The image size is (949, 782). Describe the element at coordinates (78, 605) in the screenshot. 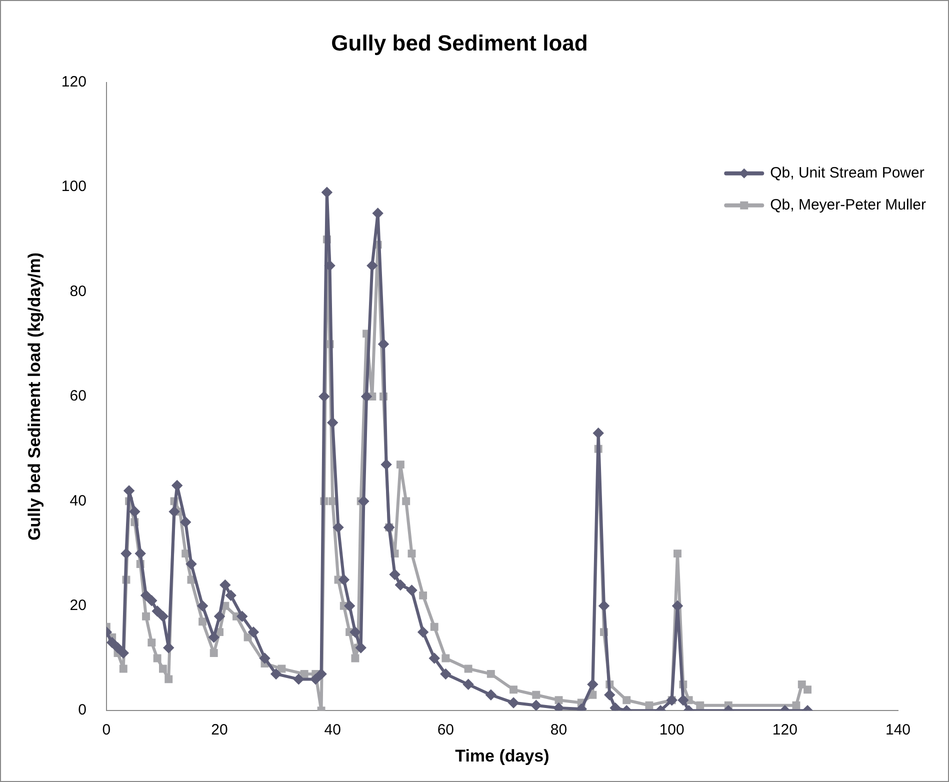

I see `y-tick-label: 20` at that location.